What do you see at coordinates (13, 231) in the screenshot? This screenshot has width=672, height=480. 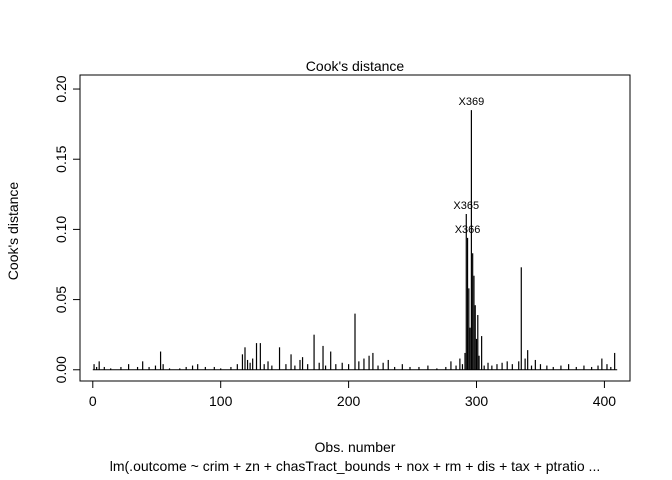 I see `y-axis-label: Cook's distance` at bounding box center [13, 231].